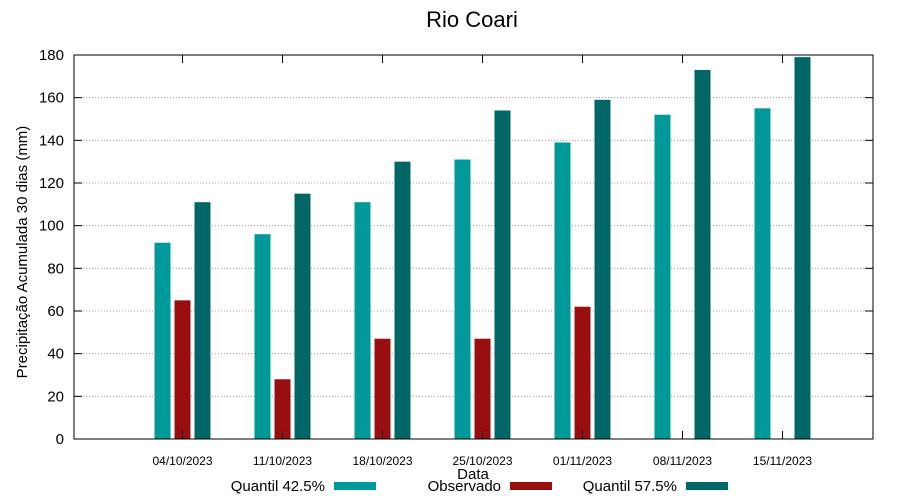  What do you see at coordinates (382, 461) in the screenshot?
I see `x-tick-label: 18/10/2023` at bounding box center [382, 461].